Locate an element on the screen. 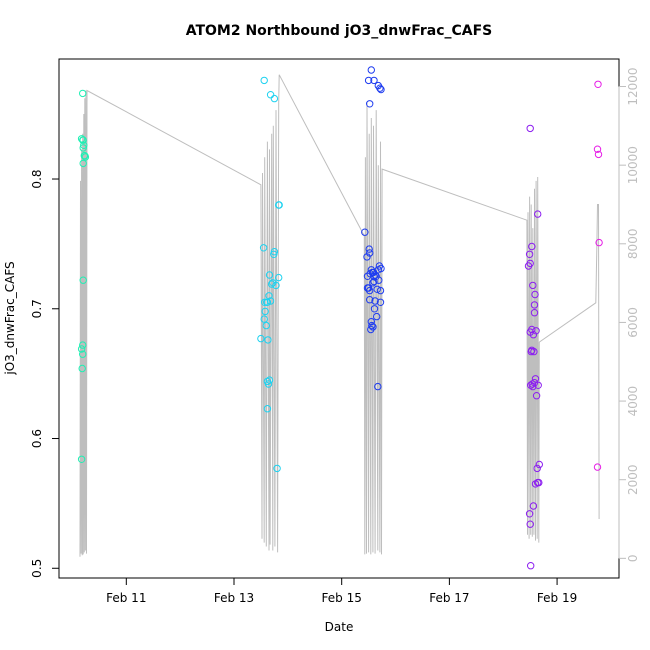 Image resolution: width=650 pixels, height=650 pixels. x-axis-label: Date is located at coordinates (339, 627).